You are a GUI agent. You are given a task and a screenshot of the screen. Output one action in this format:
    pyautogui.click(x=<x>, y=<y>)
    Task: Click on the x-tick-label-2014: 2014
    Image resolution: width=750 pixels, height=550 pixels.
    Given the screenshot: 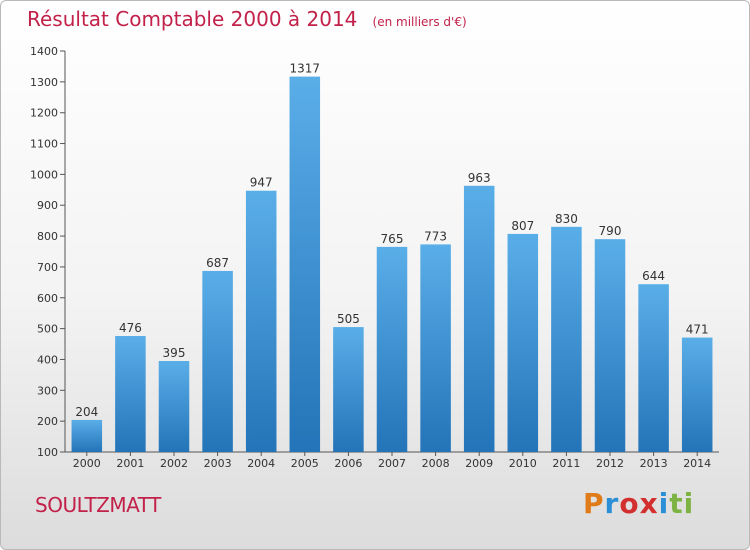 What is the action you would take?
    pyautogui.click(x=697, y=463)
    